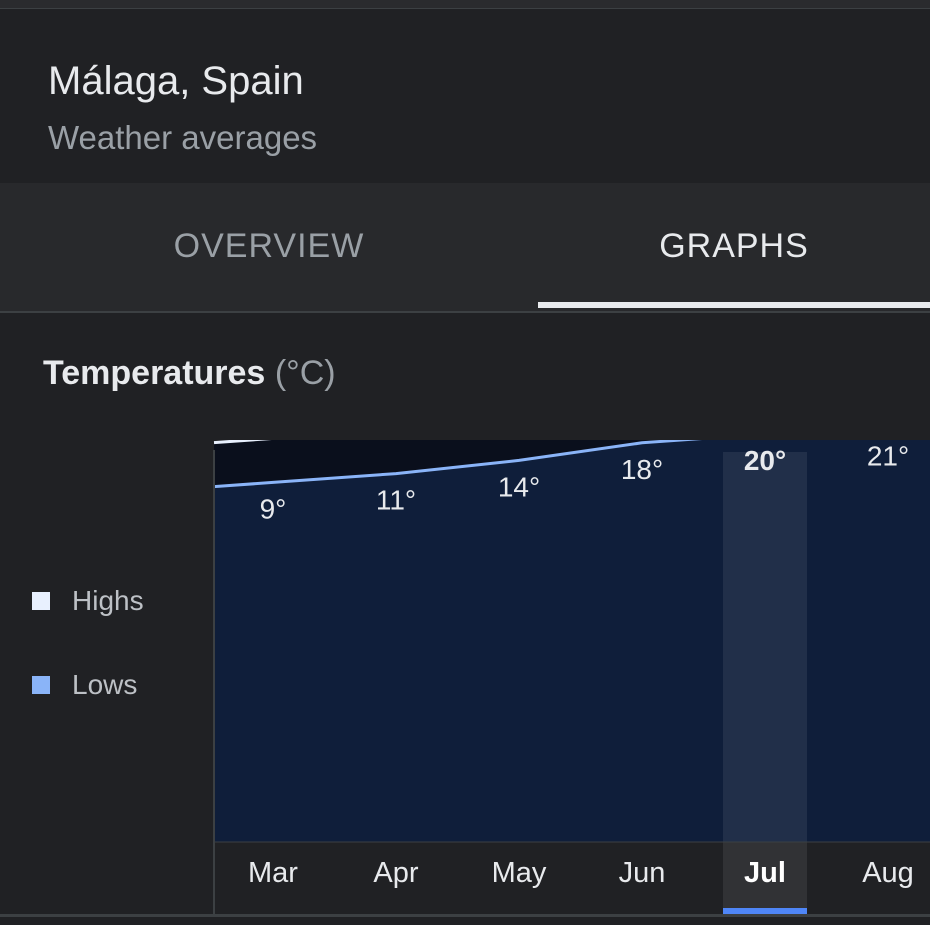  I want to click on tab-overview: OVERVIEW, so click(269, 245).